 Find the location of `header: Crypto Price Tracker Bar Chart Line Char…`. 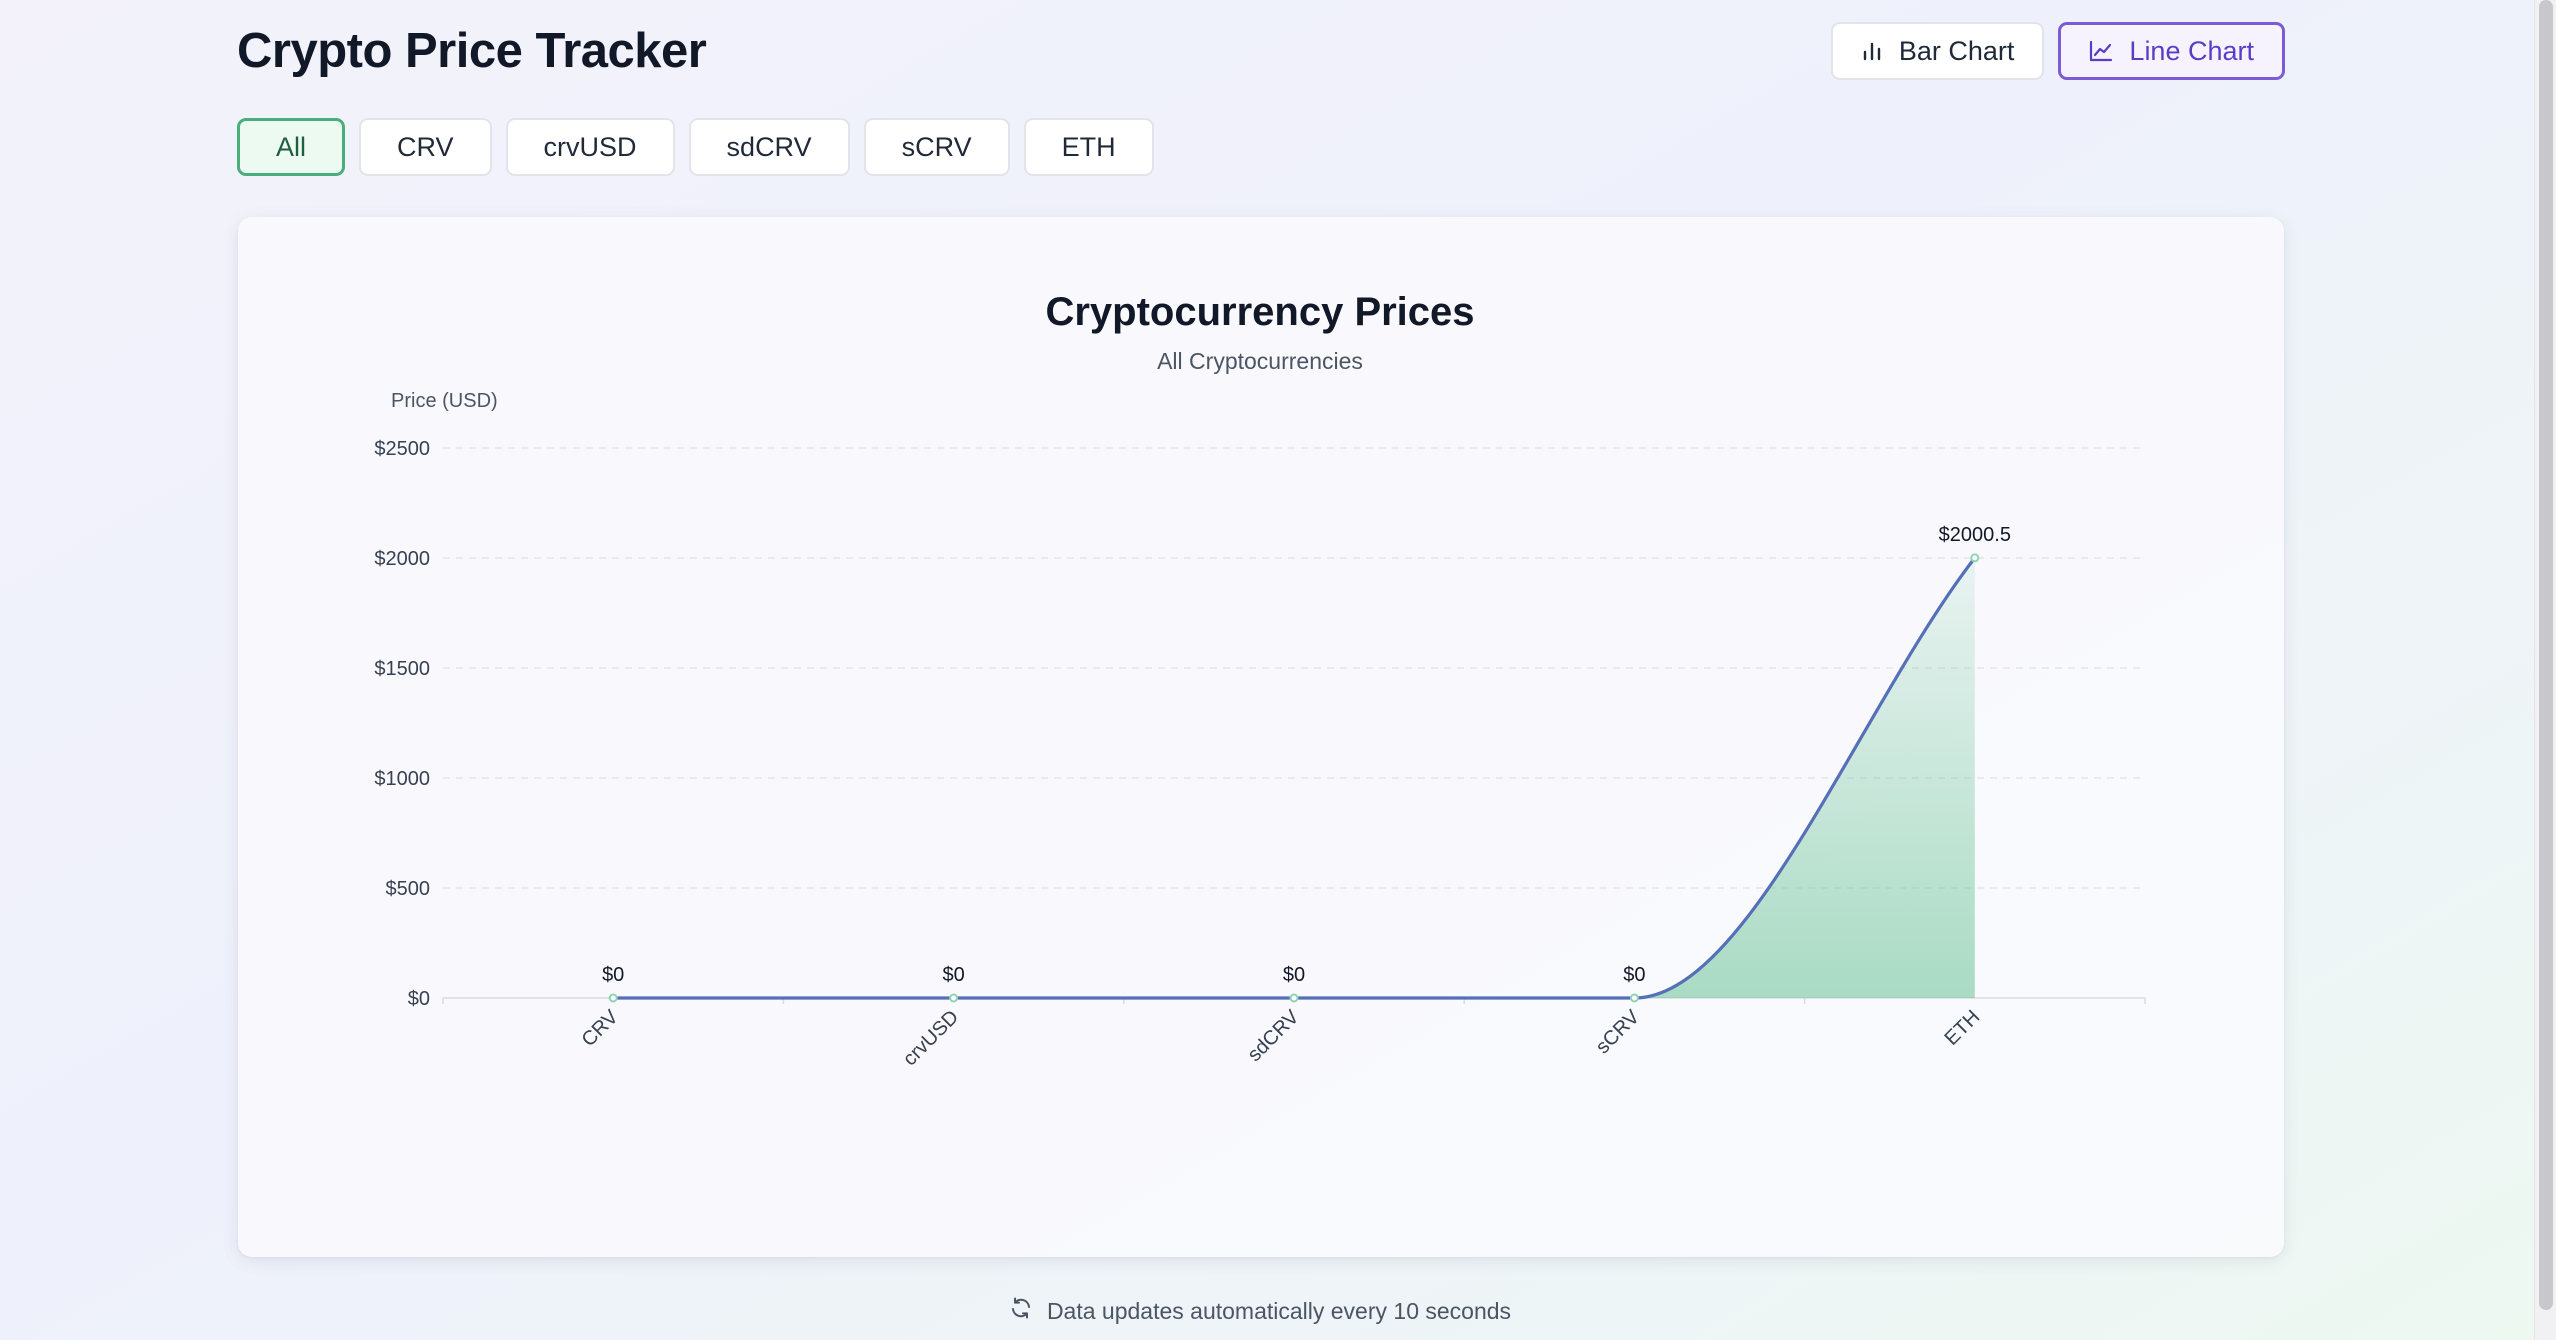

header: Crypto Price Tracker Bar Chart Line Char… is located at coordinates (1261, 51).